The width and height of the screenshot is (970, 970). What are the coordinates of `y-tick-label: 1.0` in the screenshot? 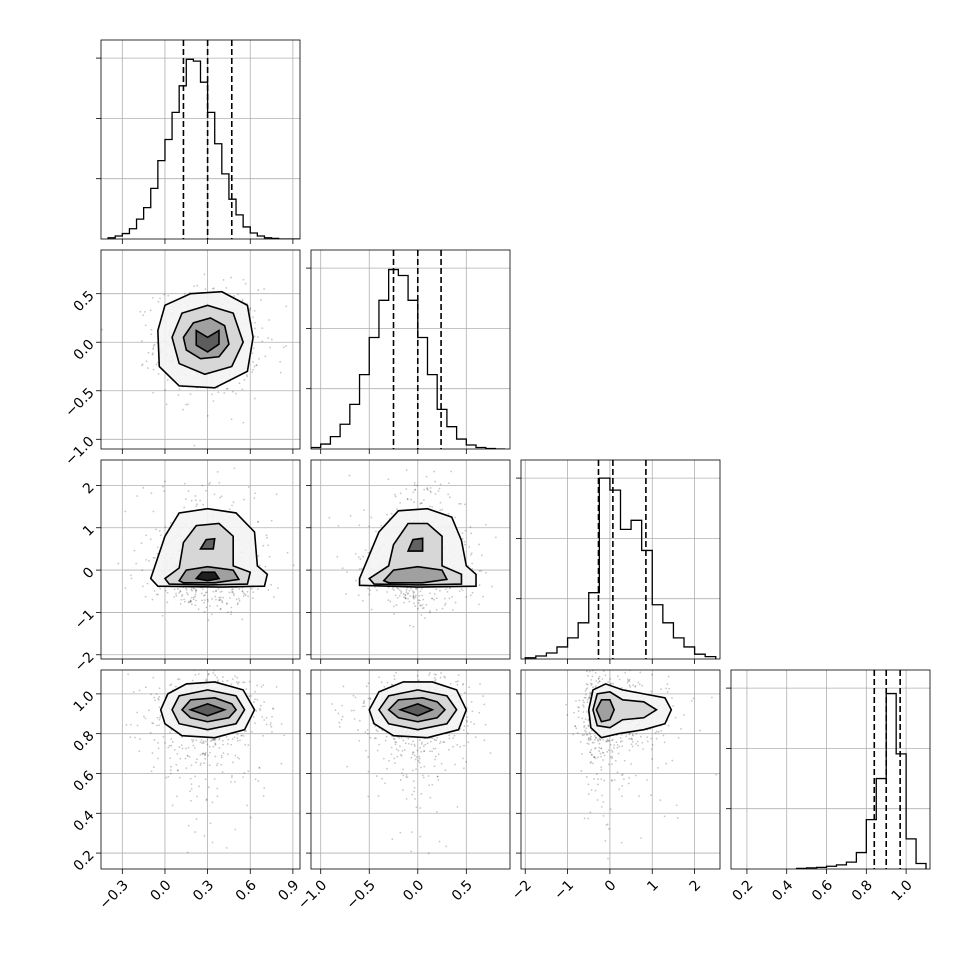 It's located at (84, 701).